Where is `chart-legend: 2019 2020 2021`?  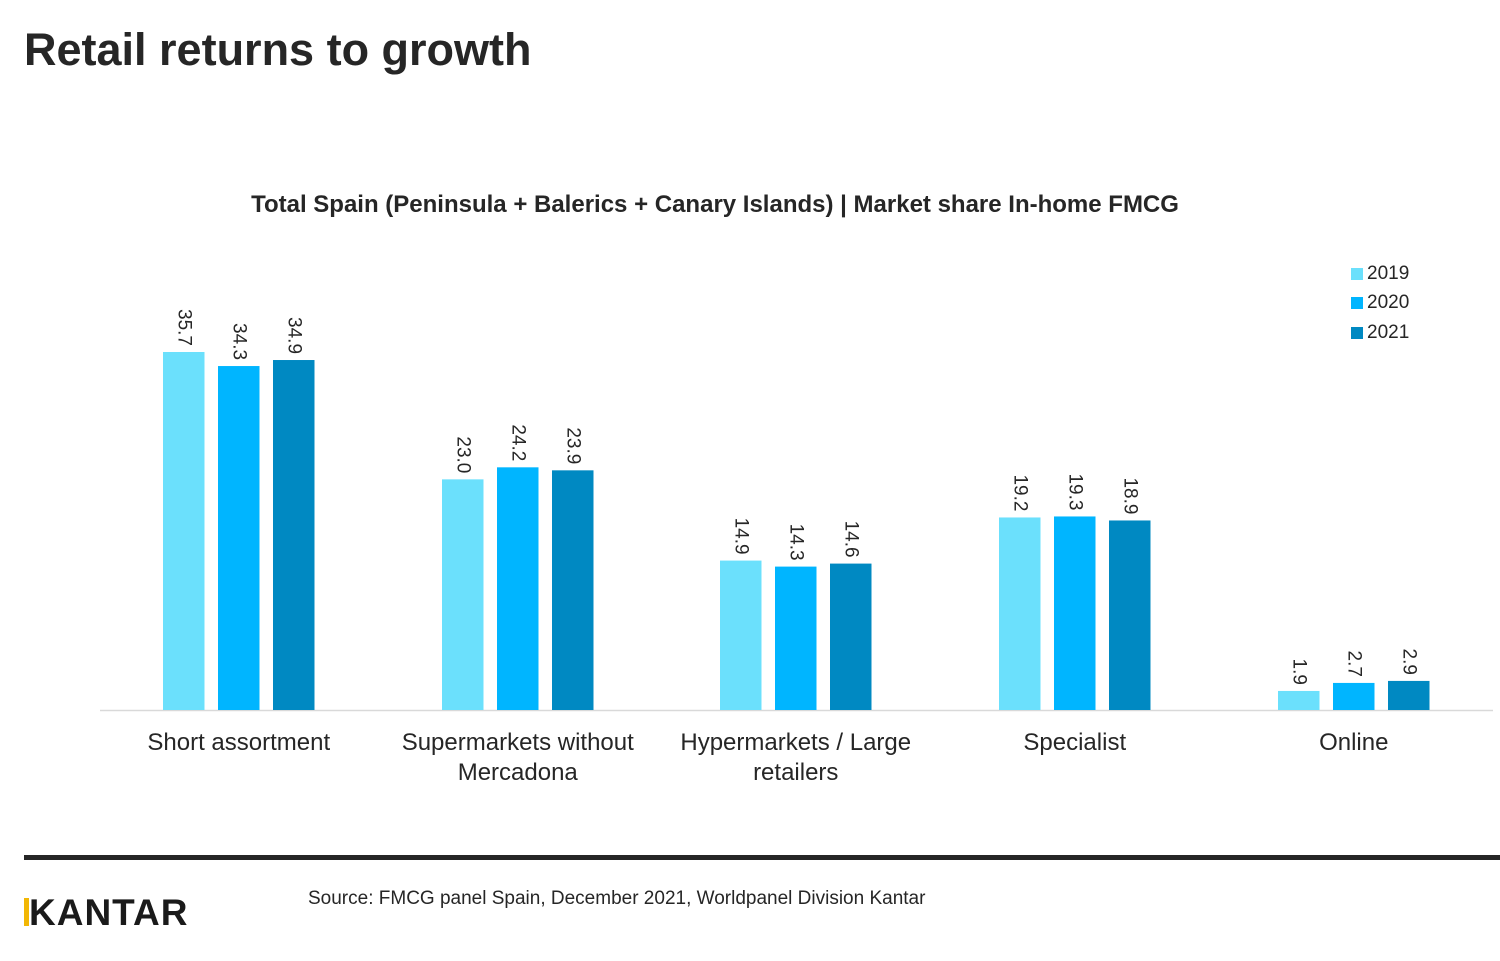 chart-legend: 2019 2020 2021 is located at coordinates (1380, 303).